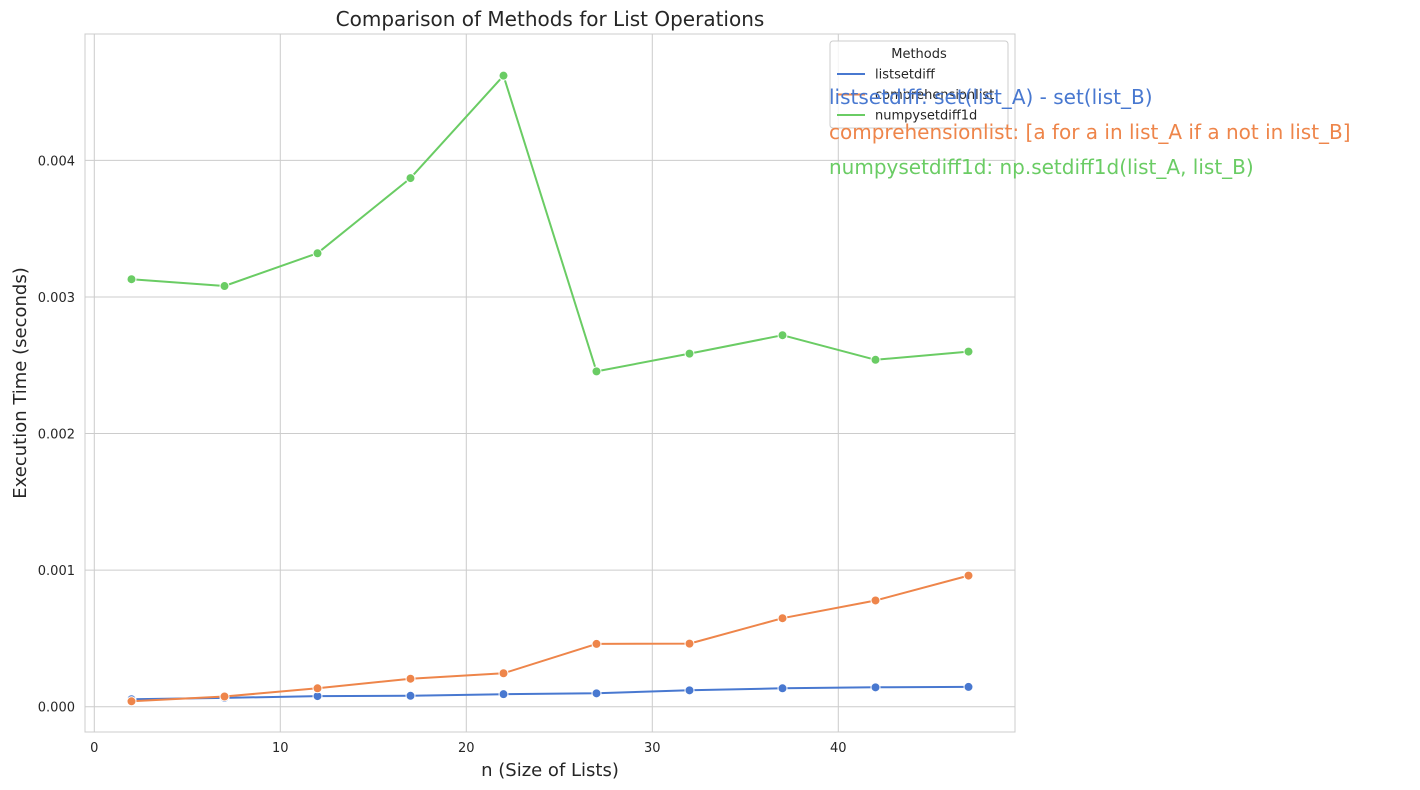 The image size is (1420, 790). What do you see at coordinates (56, 708) in the screenshot?
I see `y-tick-label: 0.000` at bounding box center [56, 708].